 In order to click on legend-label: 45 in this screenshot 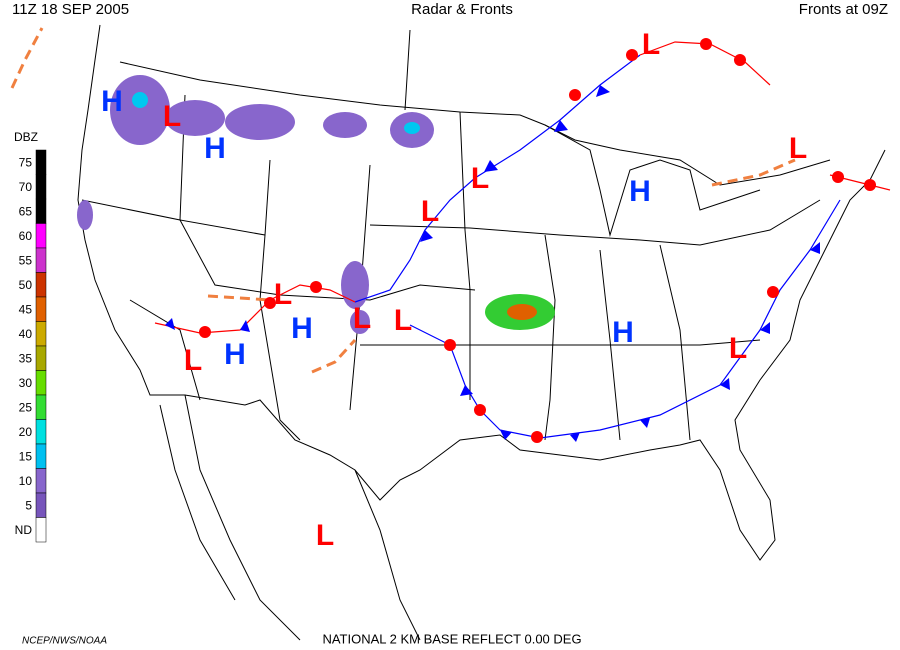, I will do `click(26, 309)`.